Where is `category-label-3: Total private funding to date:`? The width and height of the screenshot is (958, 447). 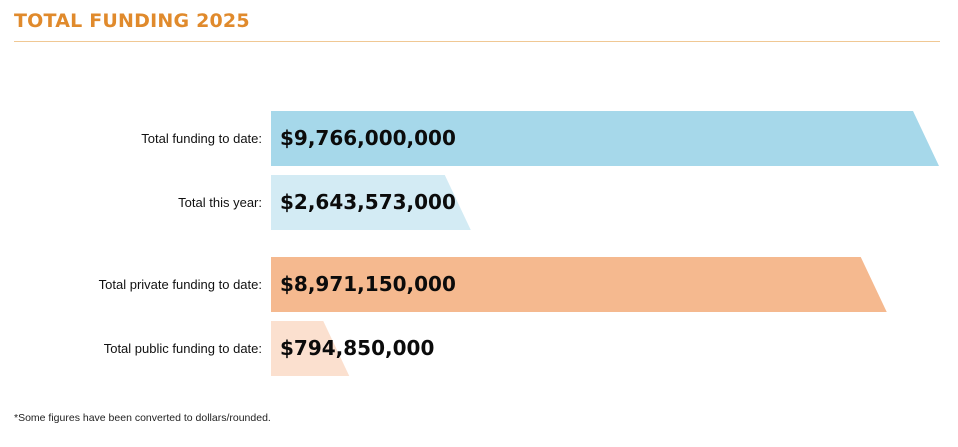
category-label-3: Total private funding to date: is located at coordinates (180, 284).